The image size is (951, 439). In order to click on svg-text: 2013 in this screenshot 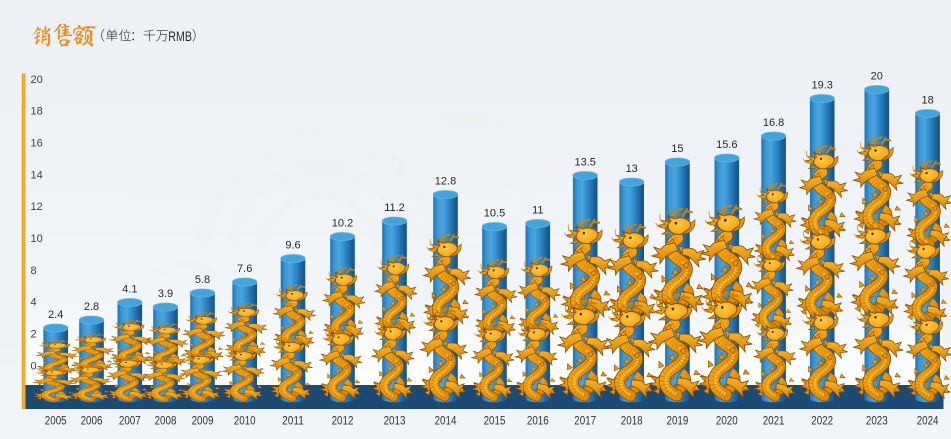, I will do `click(395, 421)`.